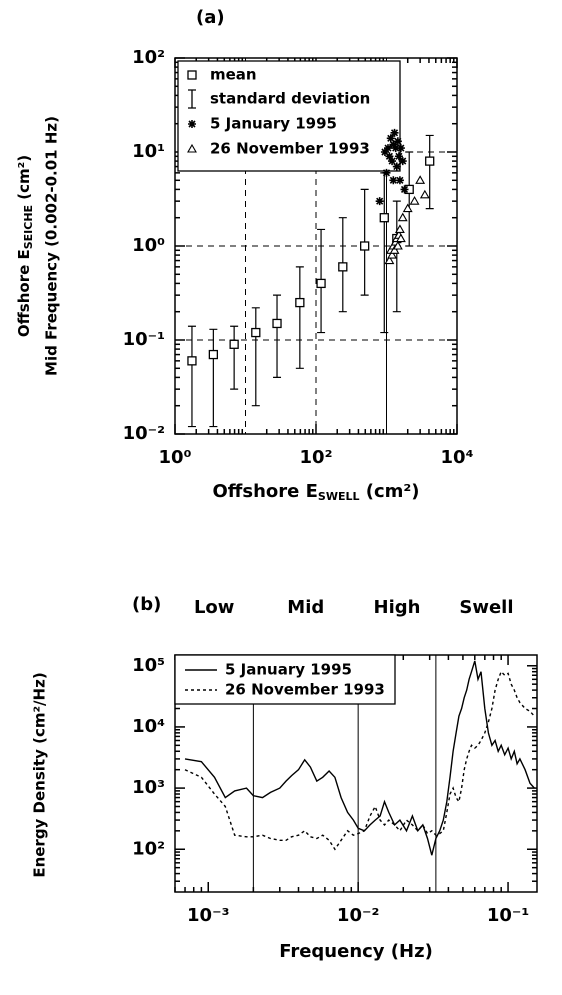 This screenshot has height=995, width=562. What do you see at coordinates (40, 774) in the screenshot?
I see `y-axis-label: Energy Density (cm²/Hz)` at bounding box center [40, 774].